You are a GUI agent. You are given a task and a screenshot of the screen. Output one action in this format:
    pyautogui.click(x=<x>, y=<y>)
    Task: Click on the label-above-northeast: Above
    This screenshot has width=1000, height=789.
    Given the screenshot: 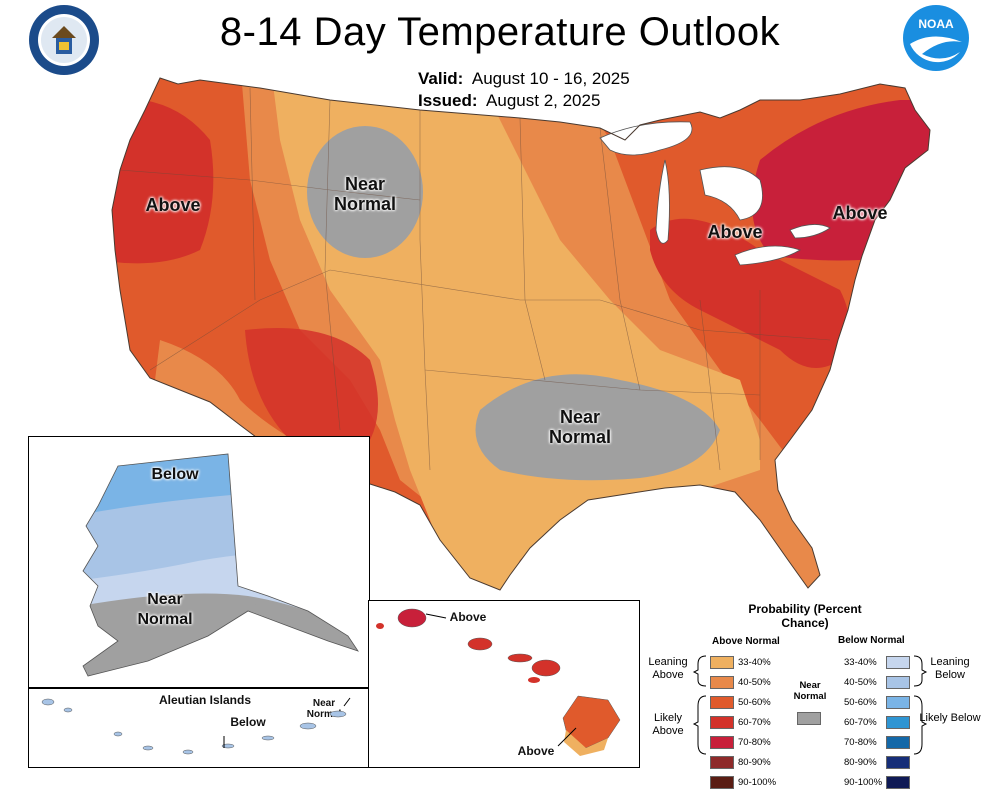 What is the action you would take?
    pyautogui.click(x=860, y=213)
    